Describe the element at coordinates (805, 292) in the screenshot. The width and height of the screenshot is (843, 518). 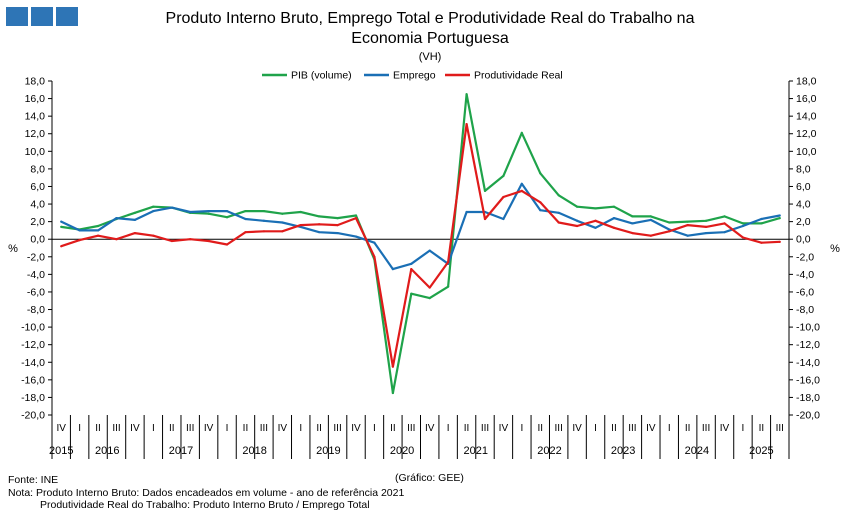
I see `y-tick-label-right: -6,0` at that location.